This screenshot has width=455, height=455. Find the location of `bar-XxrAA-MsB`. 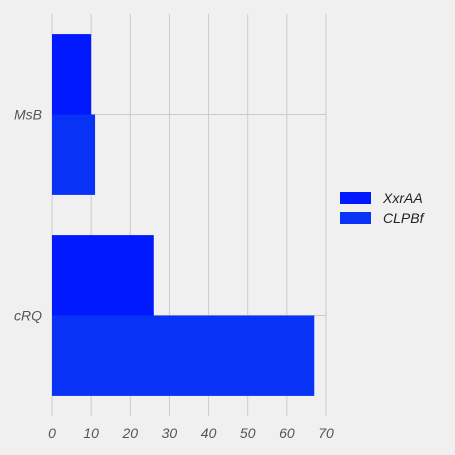

bar-XxrAA-MsB is located at coordinates (72, 74).